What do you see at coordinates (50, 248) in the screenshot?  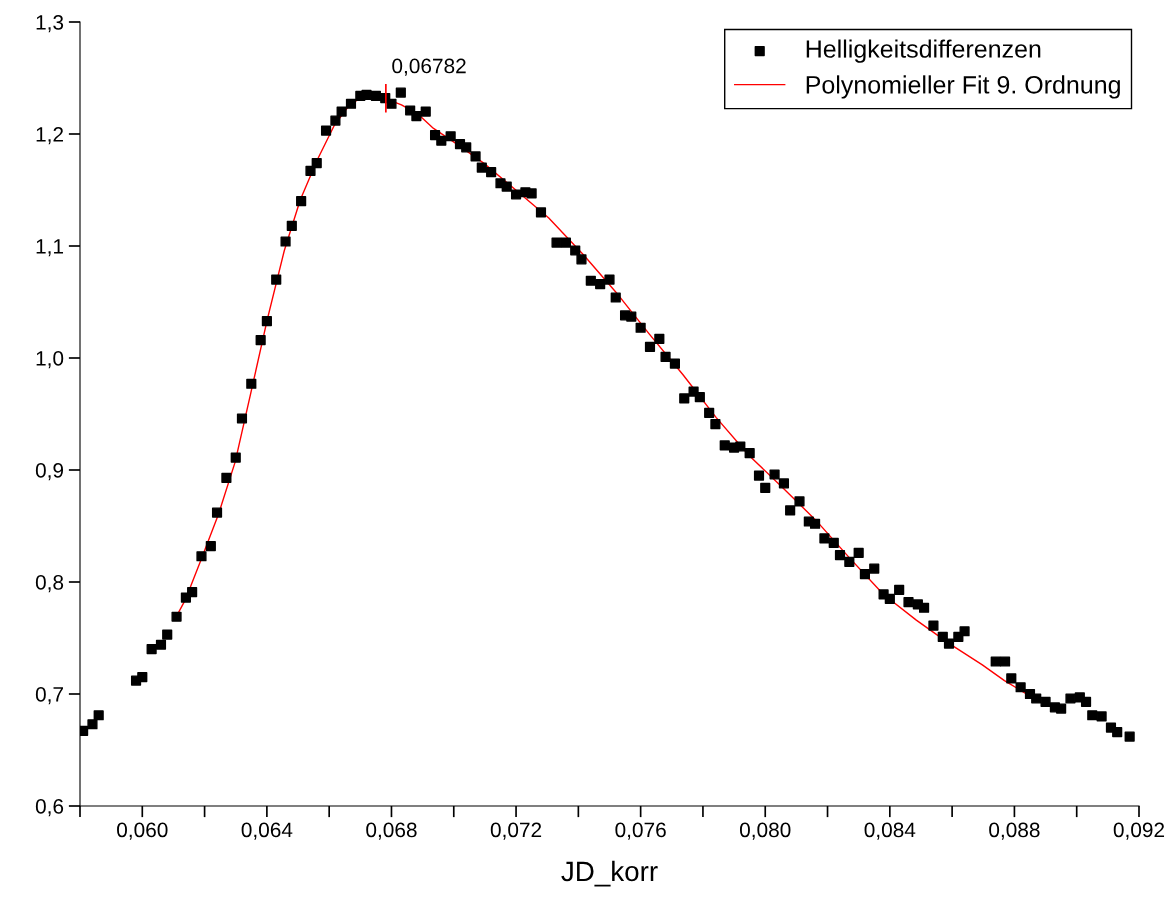 I see `y-tick-label: 1,1` at bounding box center [50, 248].